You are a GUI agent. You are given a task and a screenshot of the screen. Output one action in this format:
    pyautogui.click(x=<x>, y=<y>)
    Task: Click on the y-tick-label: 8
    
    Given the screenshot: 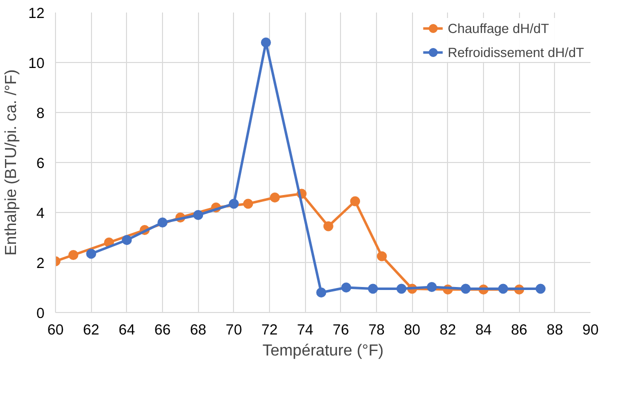 What is the action you would take?
    pyautogui.click(x=40, y=114)
    